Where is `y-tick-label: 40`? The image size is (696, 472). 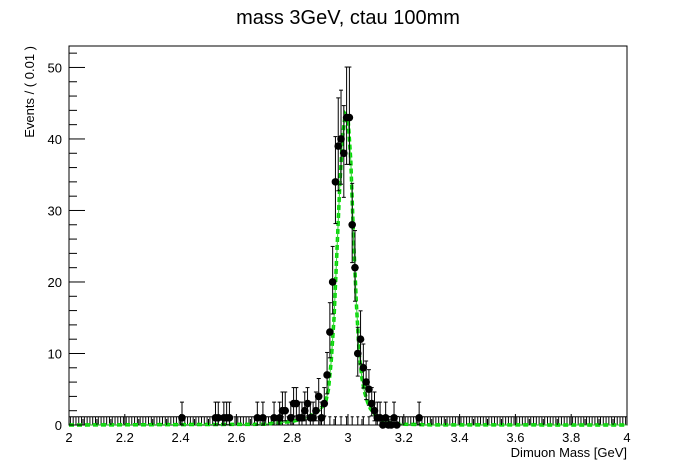 y-tick-label: 40 is located at coordinates (55, 139).